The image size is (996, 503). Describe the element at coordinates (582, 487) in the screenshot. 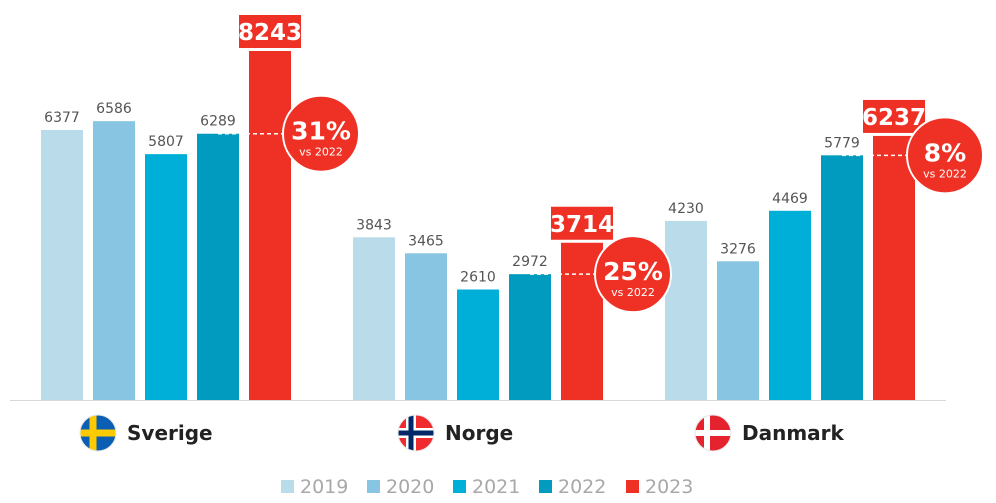

I see `legend-label: 2022` at that location.